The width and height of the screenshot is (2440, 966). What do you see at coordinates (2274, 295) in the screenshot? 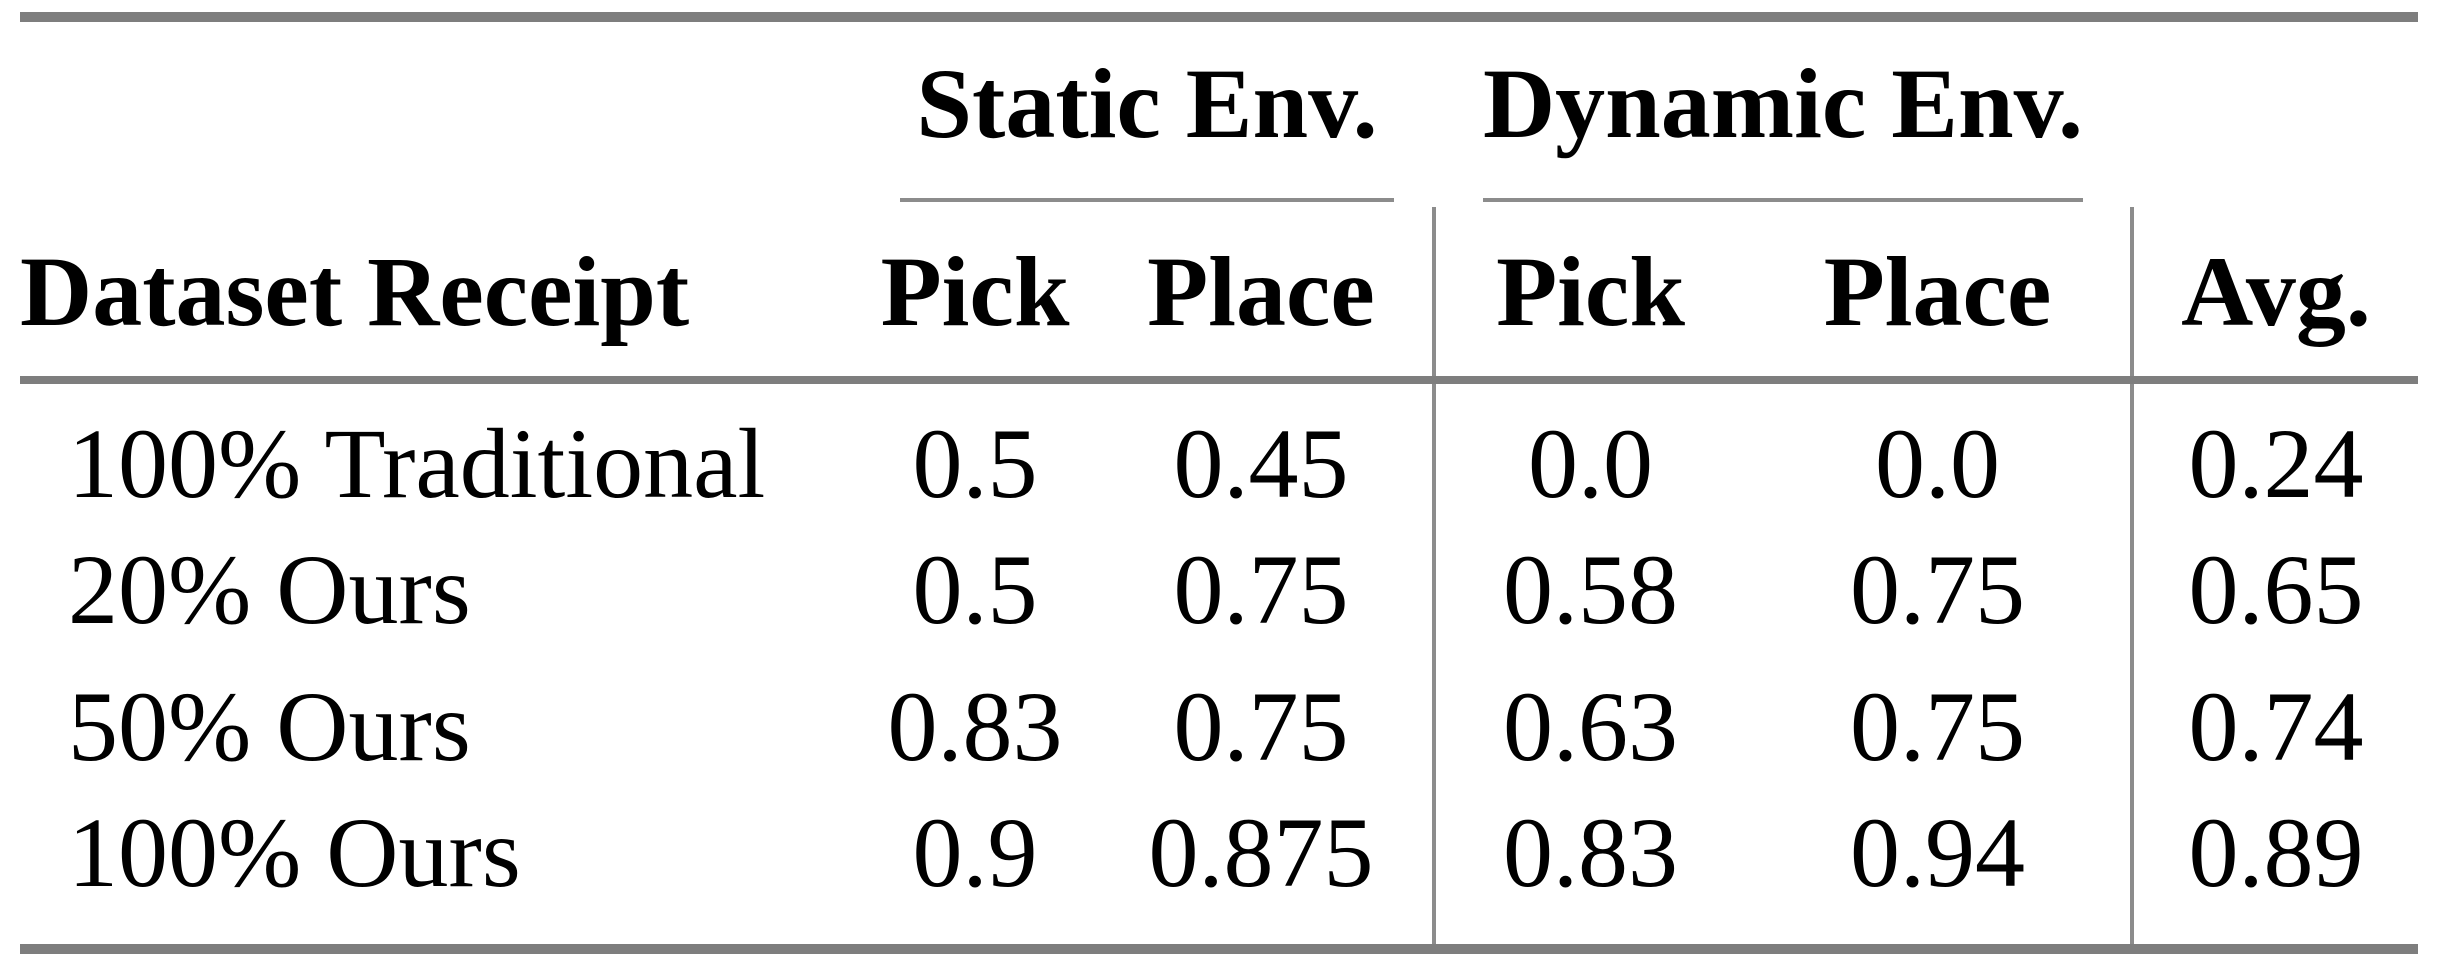
I see `column-header-avg: Avg.` at bounding box center [2274, 295].